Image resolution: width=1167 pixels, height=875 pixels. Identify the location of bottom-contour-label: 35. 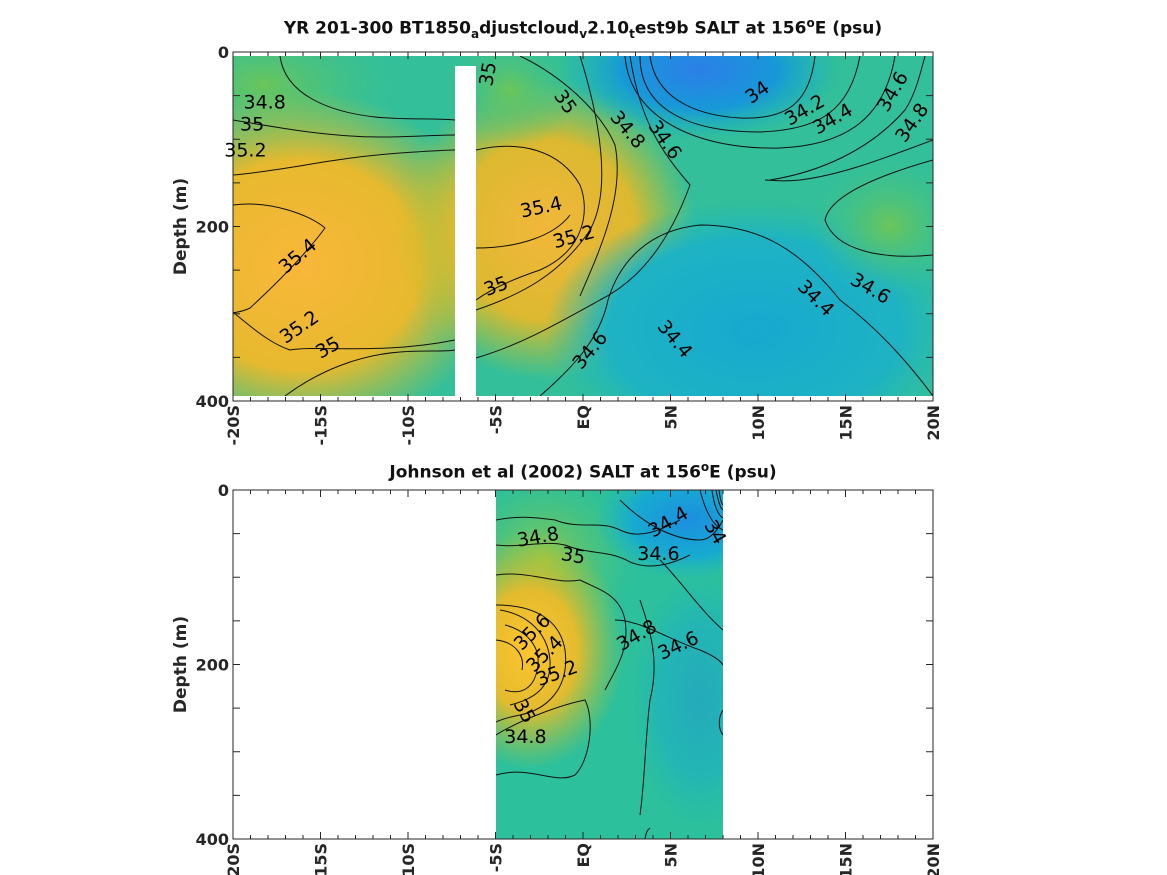
(573, 556).